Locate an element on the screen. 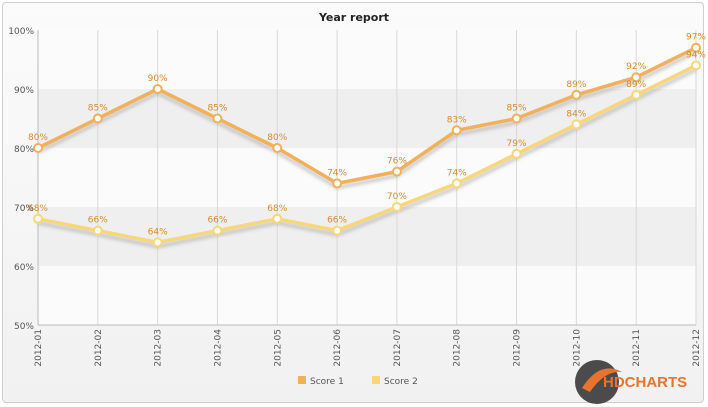  data-label: 97% is located at coordinates (696, 38).